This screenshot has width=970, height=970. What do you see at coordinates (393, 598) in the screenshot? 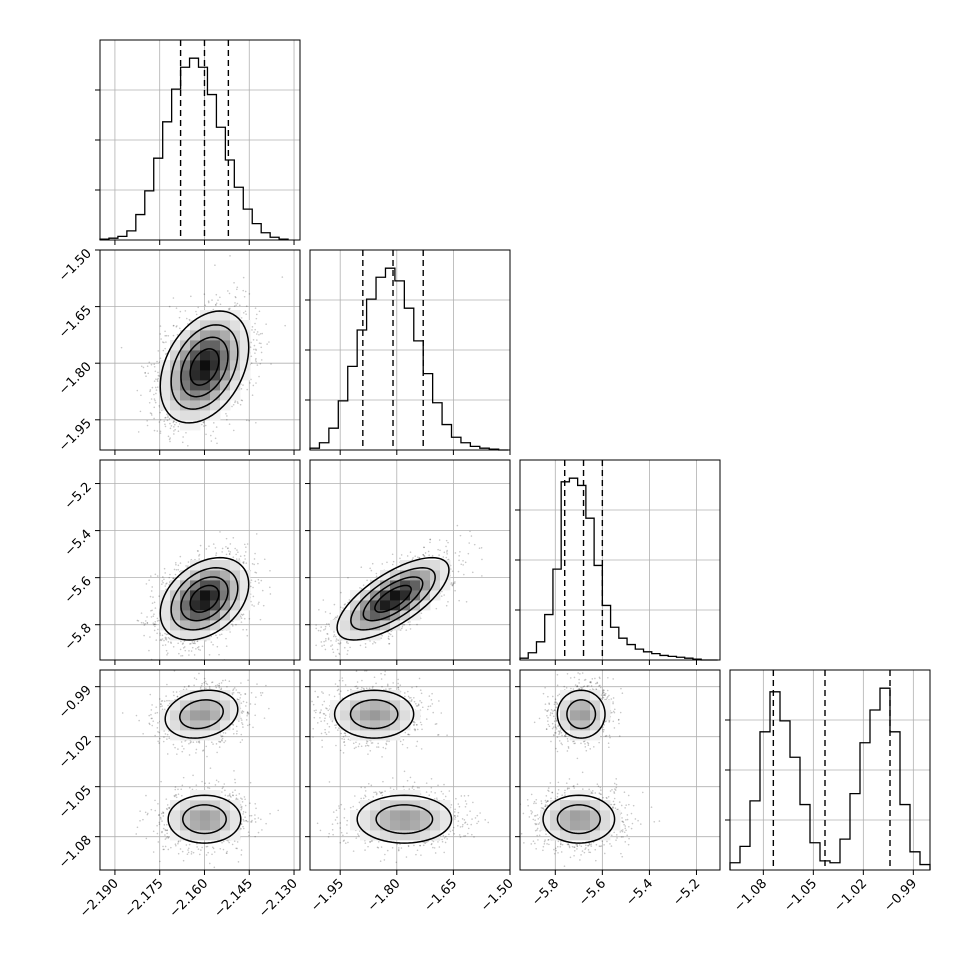
I see `pair-p1-p2-contours` at bounding box center [393, 598].